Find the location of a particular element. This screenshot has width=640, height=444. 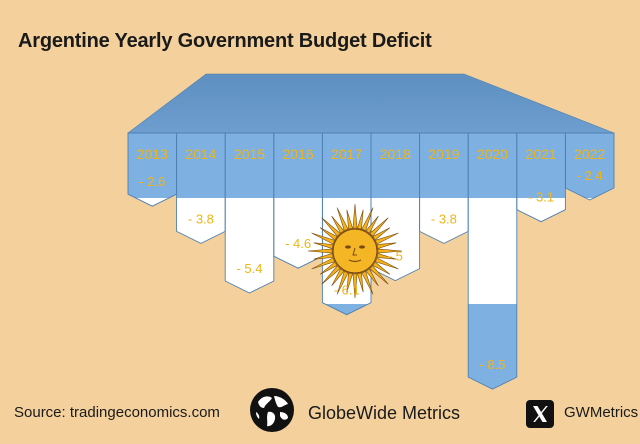

year-label: 2017 is located at coordinates (346, 154).